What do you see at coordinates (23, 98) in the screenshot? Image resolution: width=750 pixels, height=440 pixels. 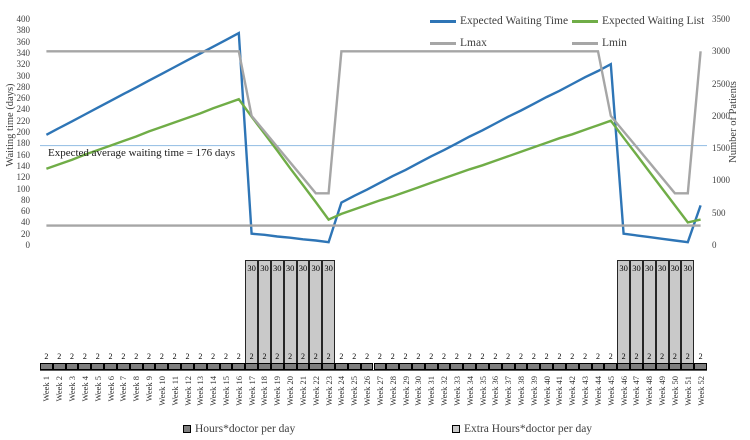 I see `left-axis-tick: 260` at bounding box center [23, 98].